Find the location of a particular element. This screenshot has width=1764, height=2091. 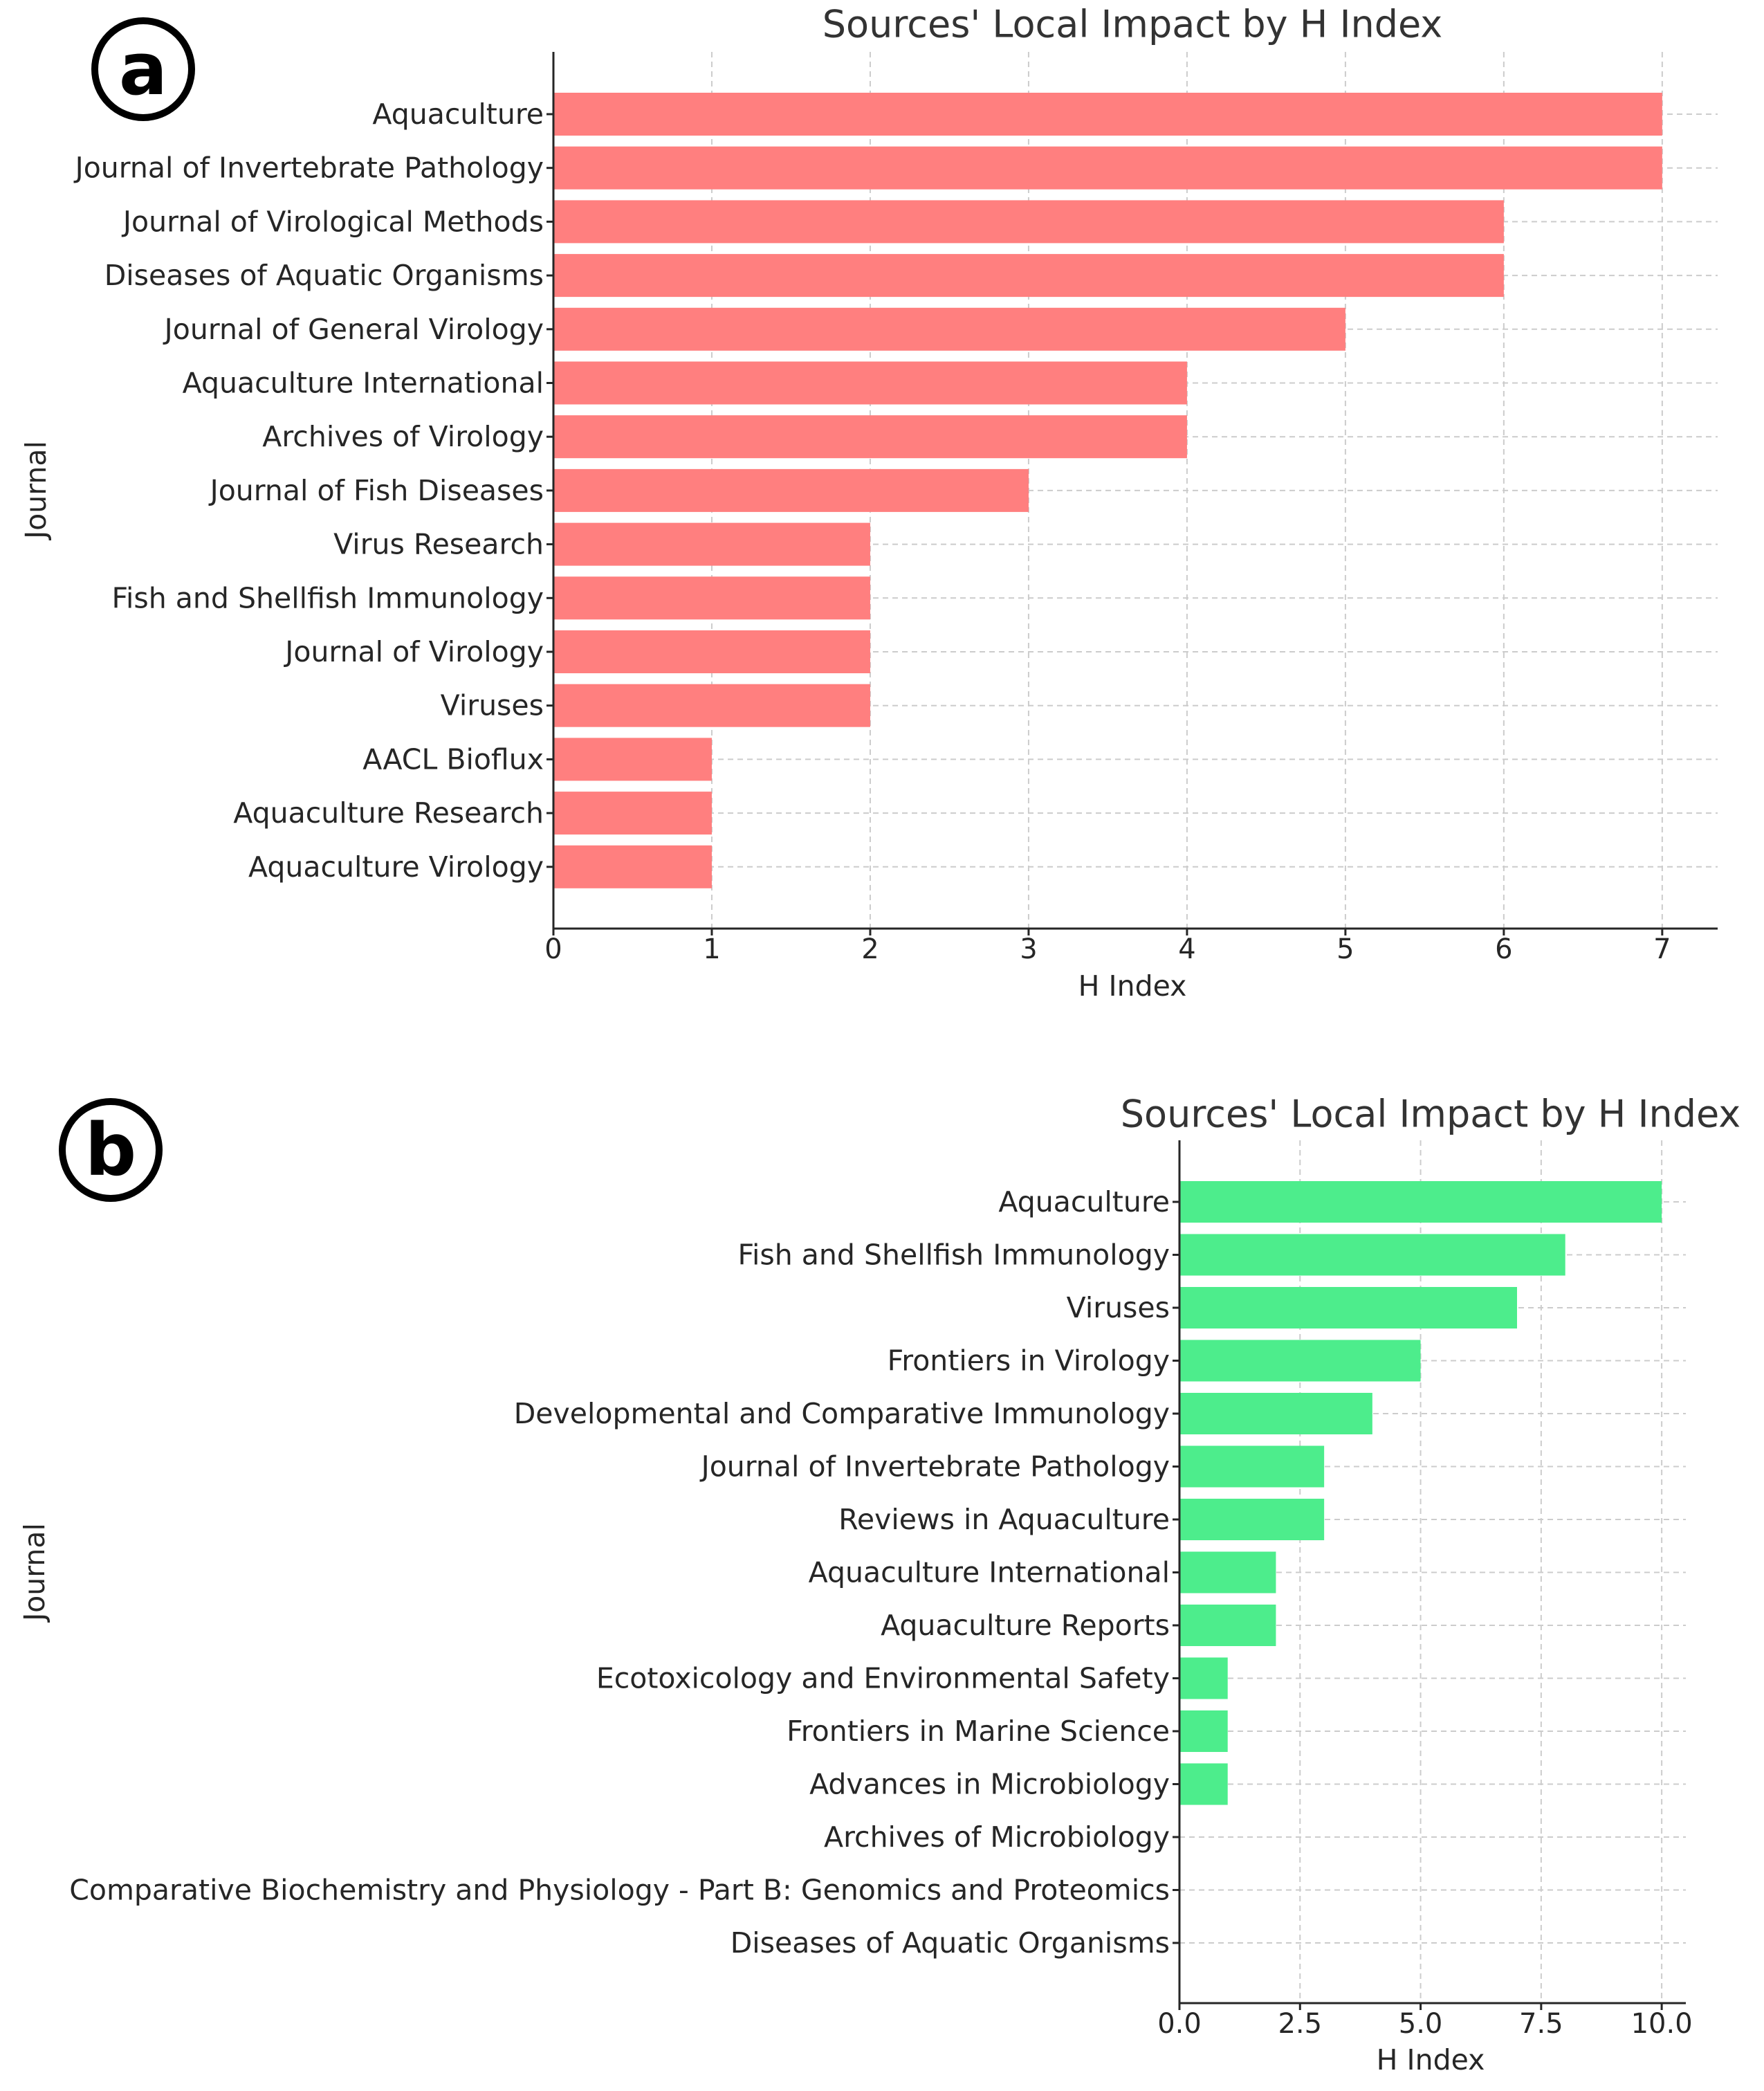

chart-a-title: Sources' Local Impact by H Index is located at coordinates (1132, 24).